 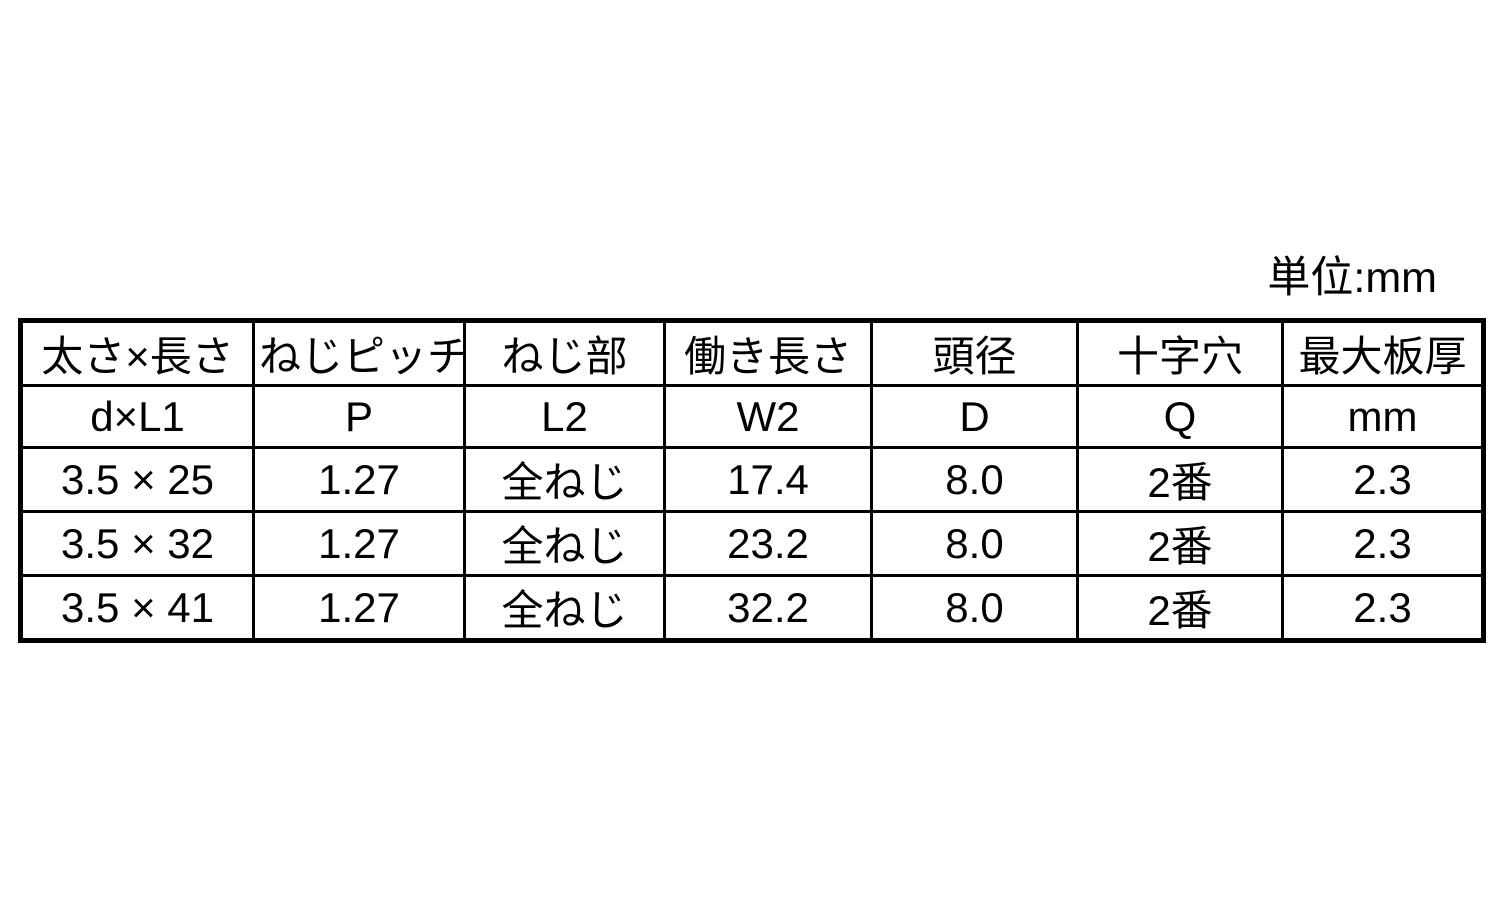 What do you see at coordinates (1180, 416) in the screenshot?
I see `symbol-q: Q` at bounding box center [1180, 416].